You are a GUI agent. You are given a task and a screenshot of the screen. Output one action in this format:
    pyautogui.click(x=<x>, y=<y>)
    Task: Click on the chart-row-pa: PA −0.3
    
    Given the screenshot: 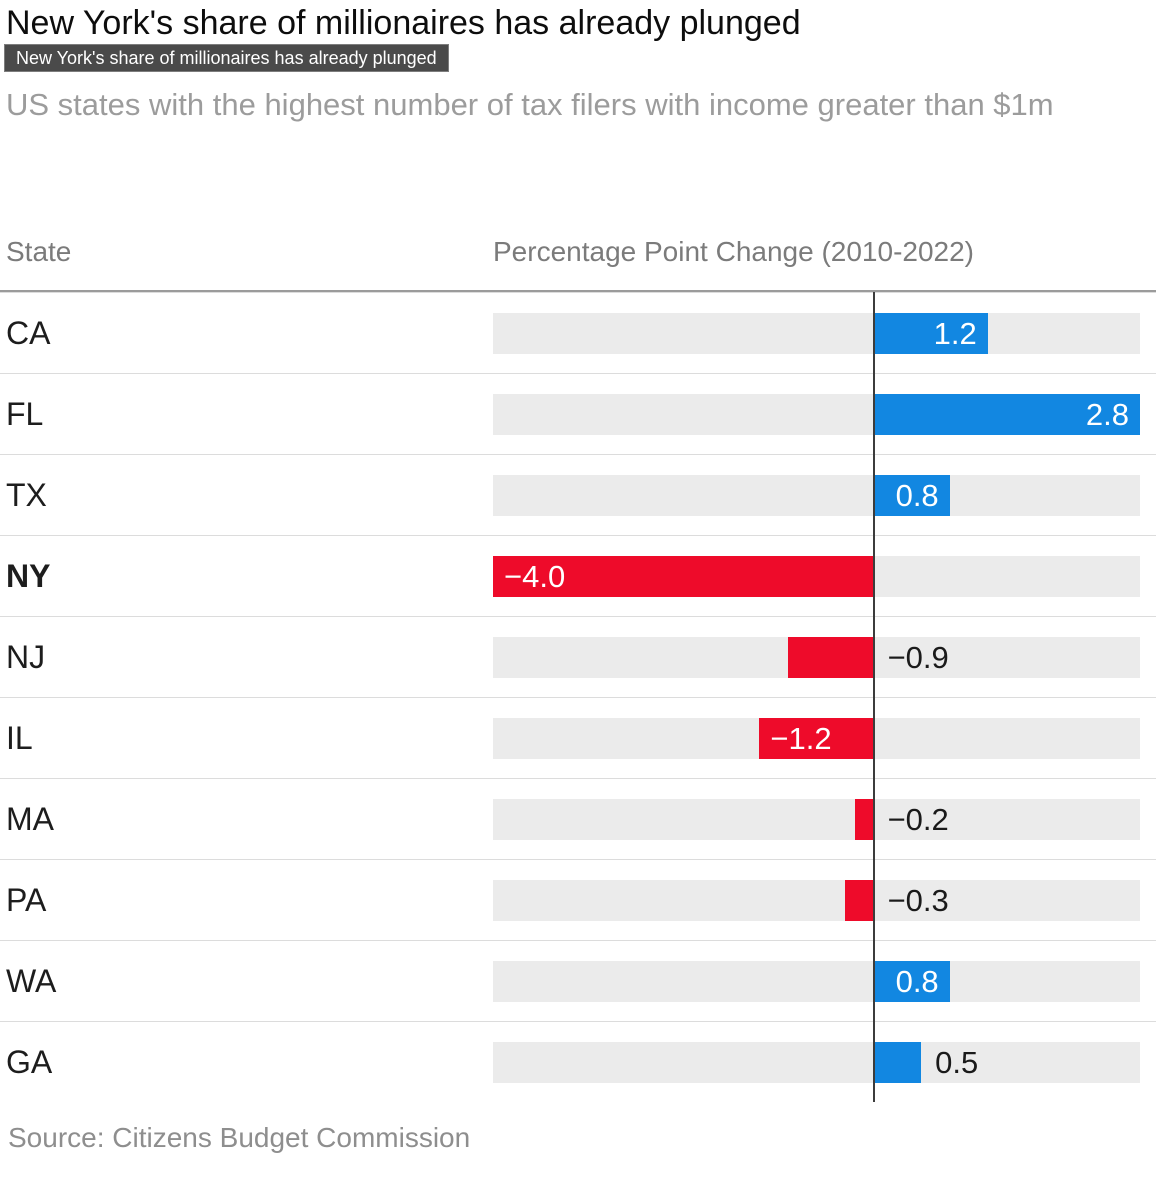 What is the action you would take?
    pyautogui.click(x=578, y=899)
    